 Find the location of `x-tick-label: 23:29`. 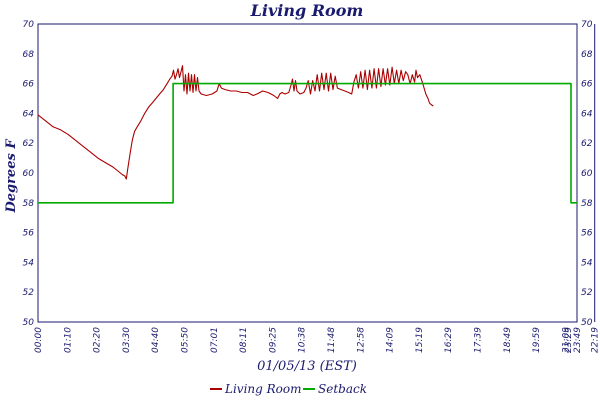

x-tick-label: 23:29 is located at coordinates (569, 340).